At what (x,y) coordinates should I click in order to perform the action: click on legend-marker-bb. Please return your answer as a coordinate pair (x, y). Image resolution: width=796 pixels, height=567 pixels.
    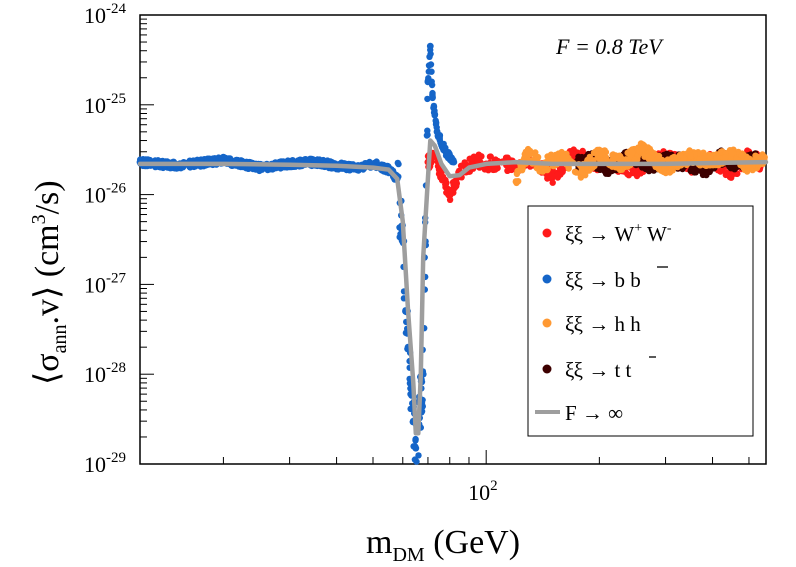
    Looking at the image, I should click on (547, 279).